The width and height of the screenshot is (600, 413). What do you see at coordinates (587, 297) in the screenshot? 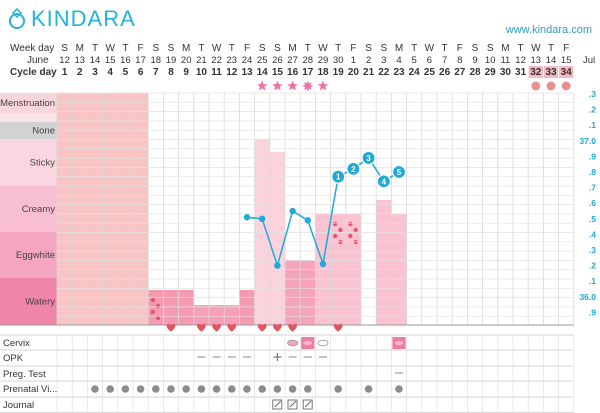
I see `temp-scale-label: 36.0` at bounding box center [587, 297].